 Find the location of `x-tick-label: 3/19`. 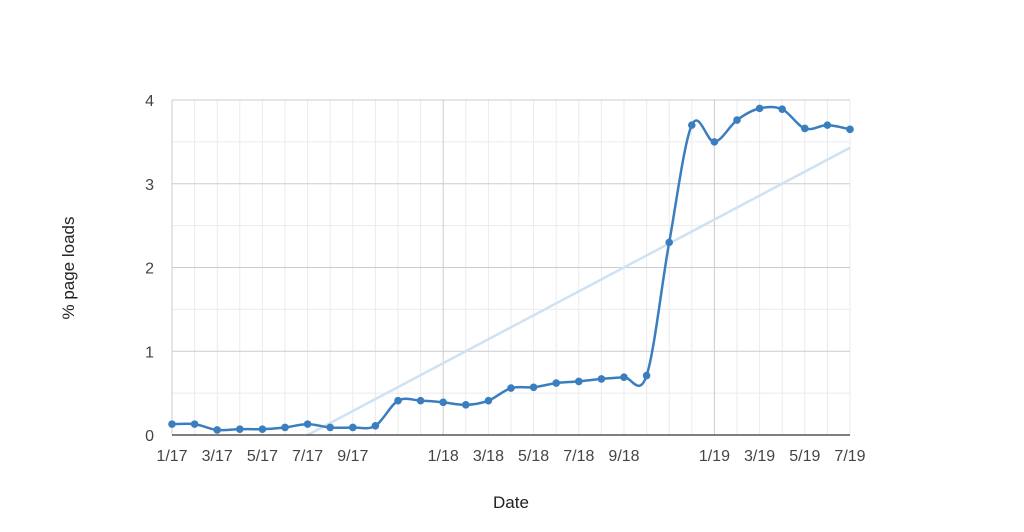

x-tick-label: 3/19 is located at coordinates (759, 456).